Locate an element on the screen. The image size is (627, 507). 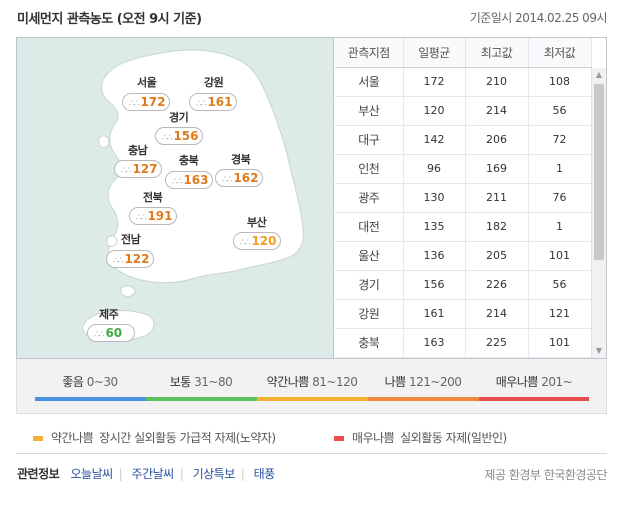
station-cell: 광주 is located at coordinates (369, 198).